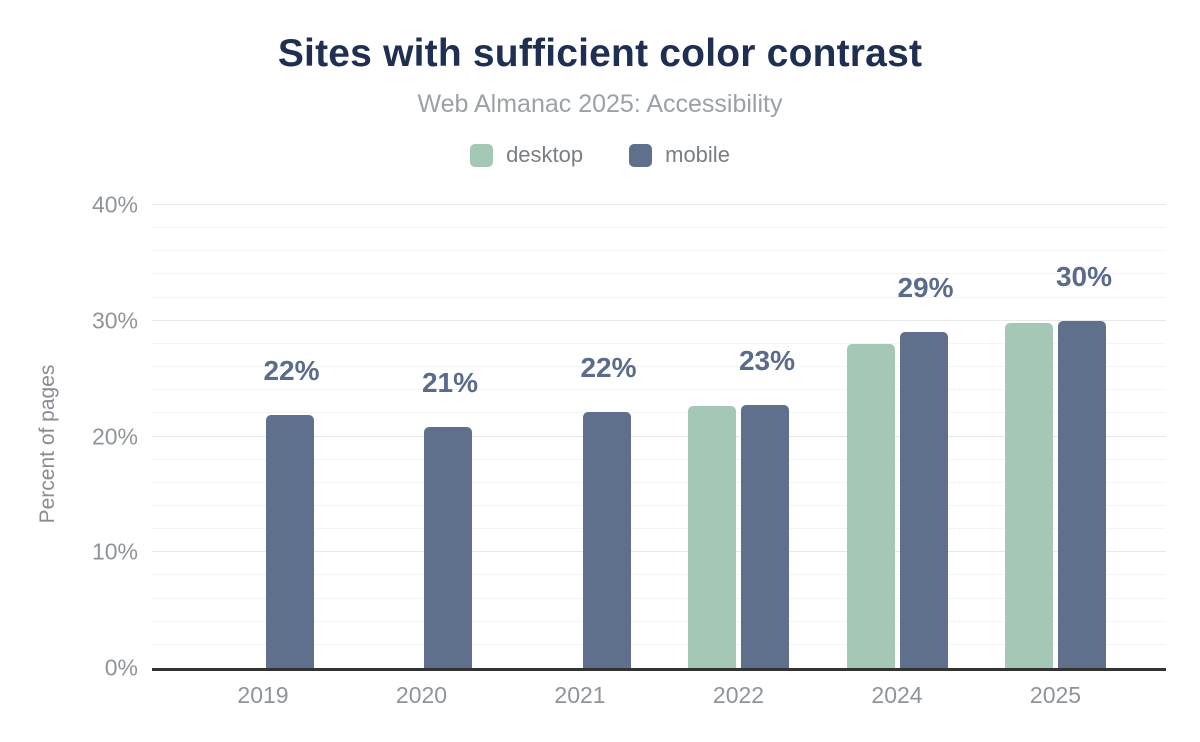  What do you see at coordinates (421, 695) in the screenshot?
I see `x-tick-label: 2020` at bounding box center [421, 695].